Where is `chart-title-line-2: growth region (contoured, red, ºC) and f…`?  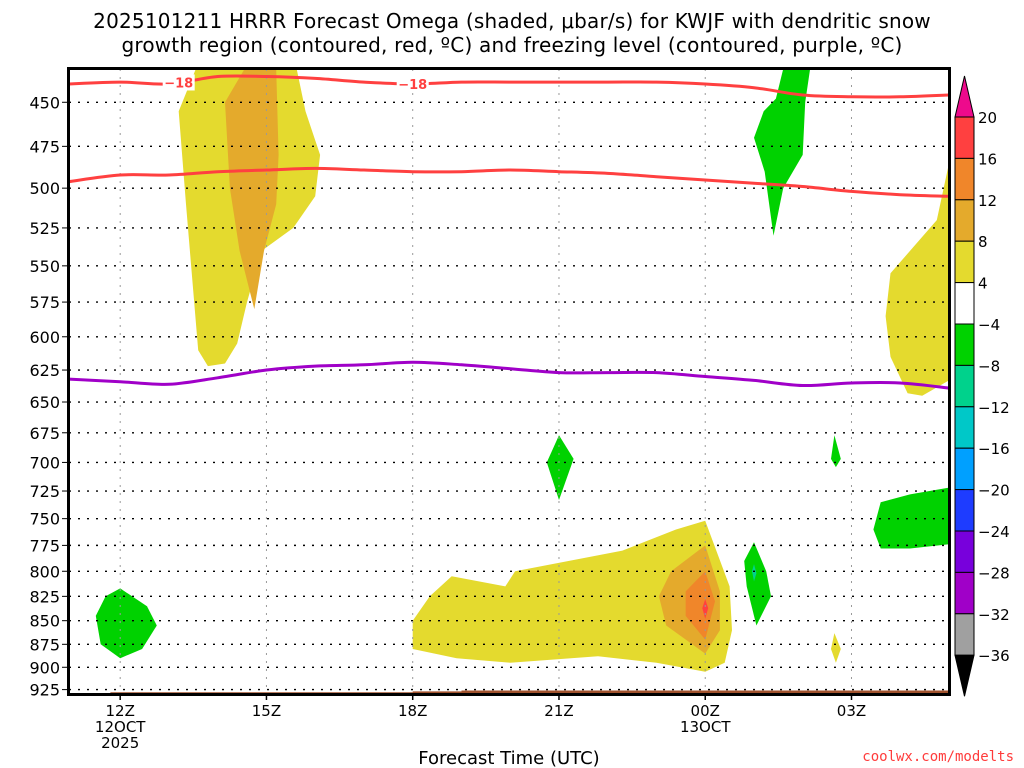 chart-title-line-2: growth region (contoured, red, ºC) and f… is located at coordinates (512, 45).